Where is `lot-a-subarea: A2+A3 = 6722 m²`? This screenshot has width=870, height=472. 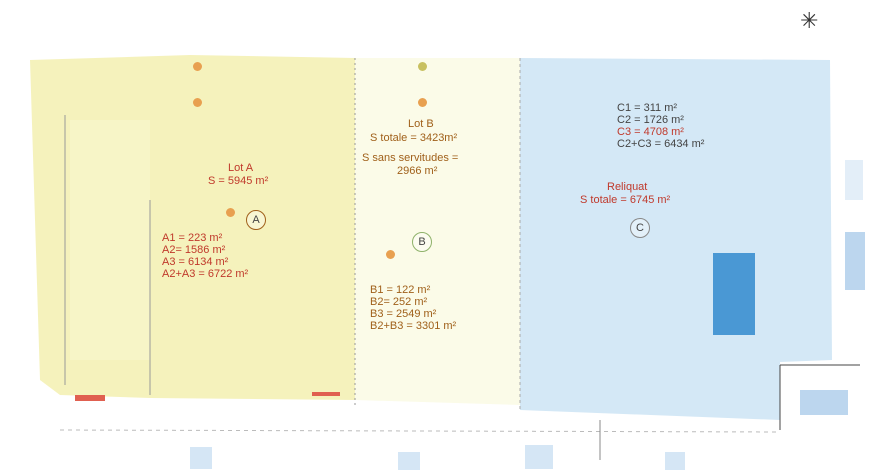
lot-a-subarea: A2+A3 = 6722 m² is located at coordinates (205, 274).